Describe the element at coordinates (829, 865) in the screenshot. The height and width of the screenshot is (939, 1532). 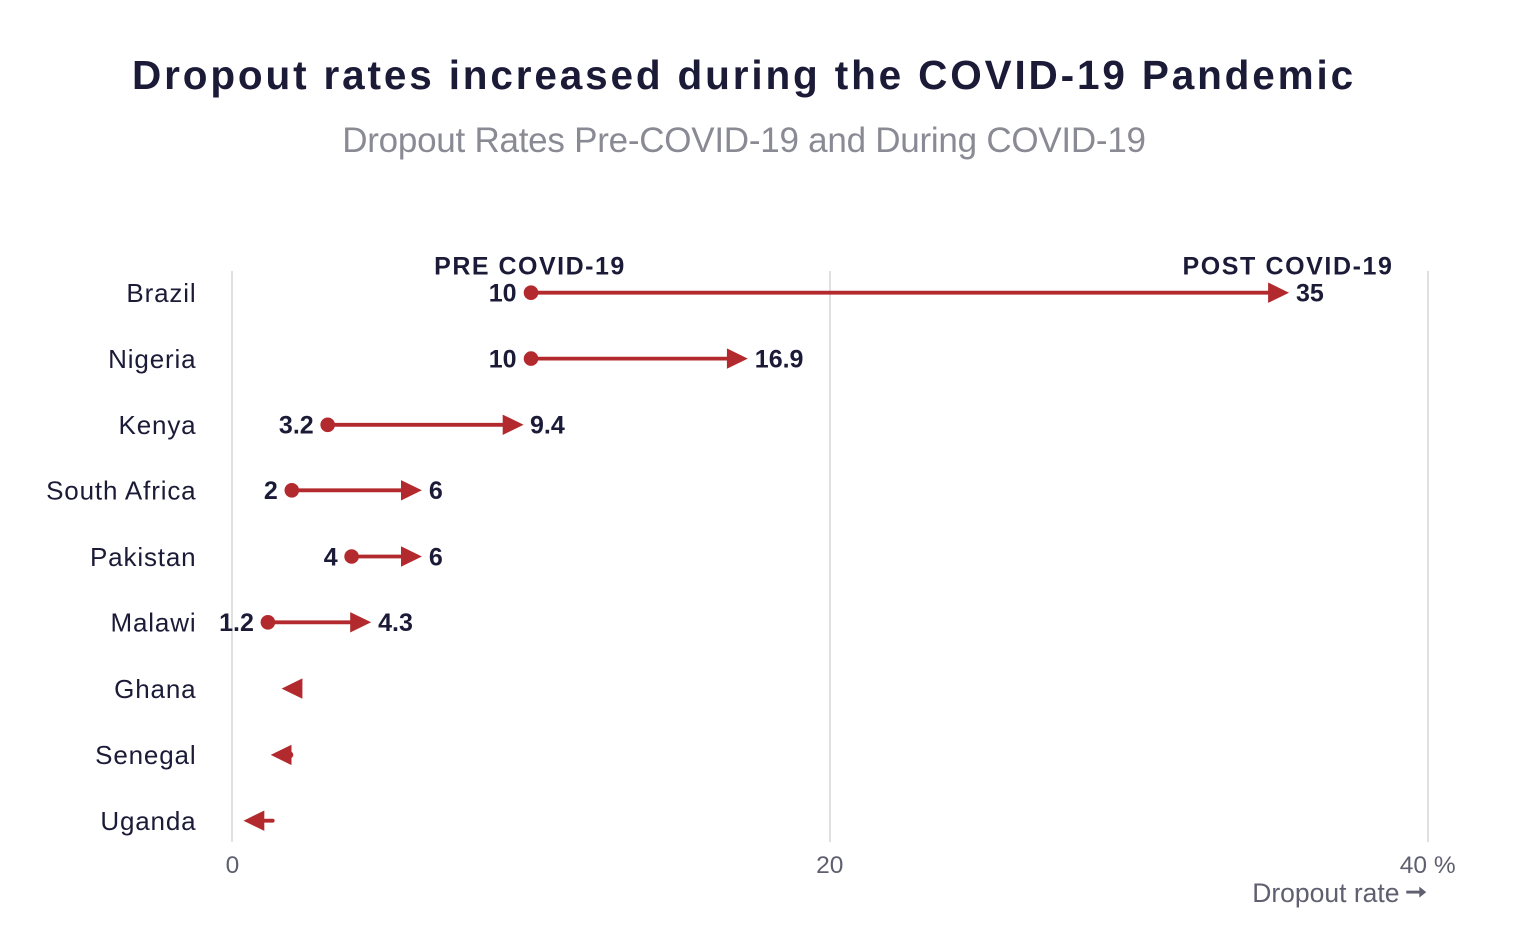
I see `svg-text: 20` at that location.